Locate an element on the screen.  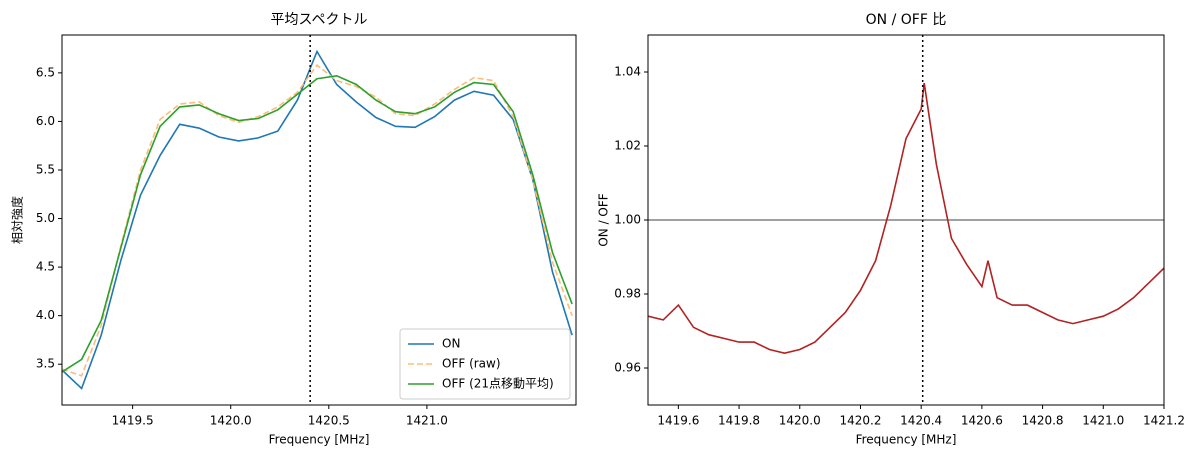
y-tick-label: 1.02 is located at coordinates (627, 146).